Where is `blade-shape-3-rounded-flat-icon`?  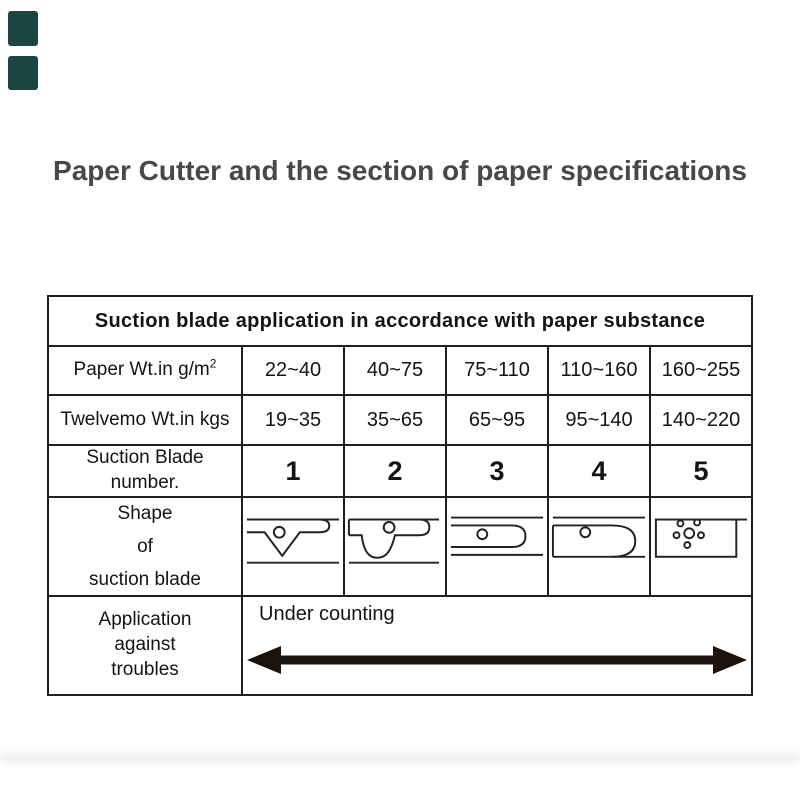
blade-shape-3-rounded-flat-icon is located at coordinates (497, 536).